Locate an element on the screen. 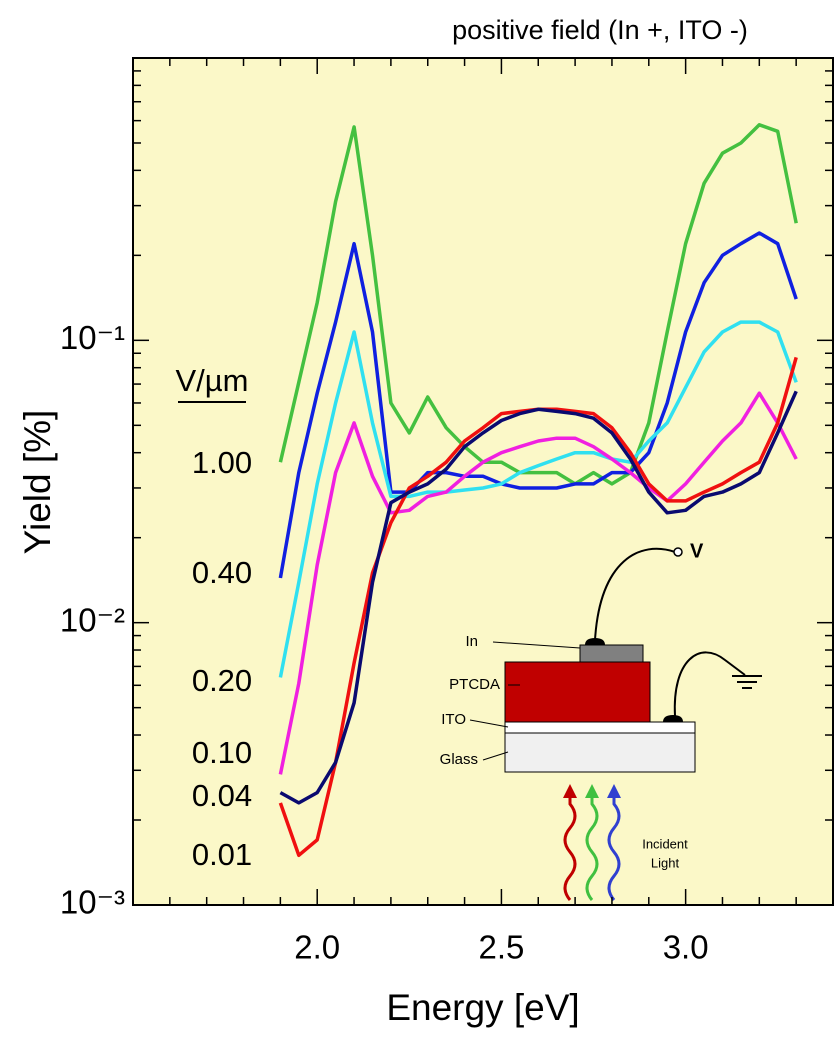 The width and height of the screenshot is (835, 1043). in-layer is located at coordinates (611, 653).